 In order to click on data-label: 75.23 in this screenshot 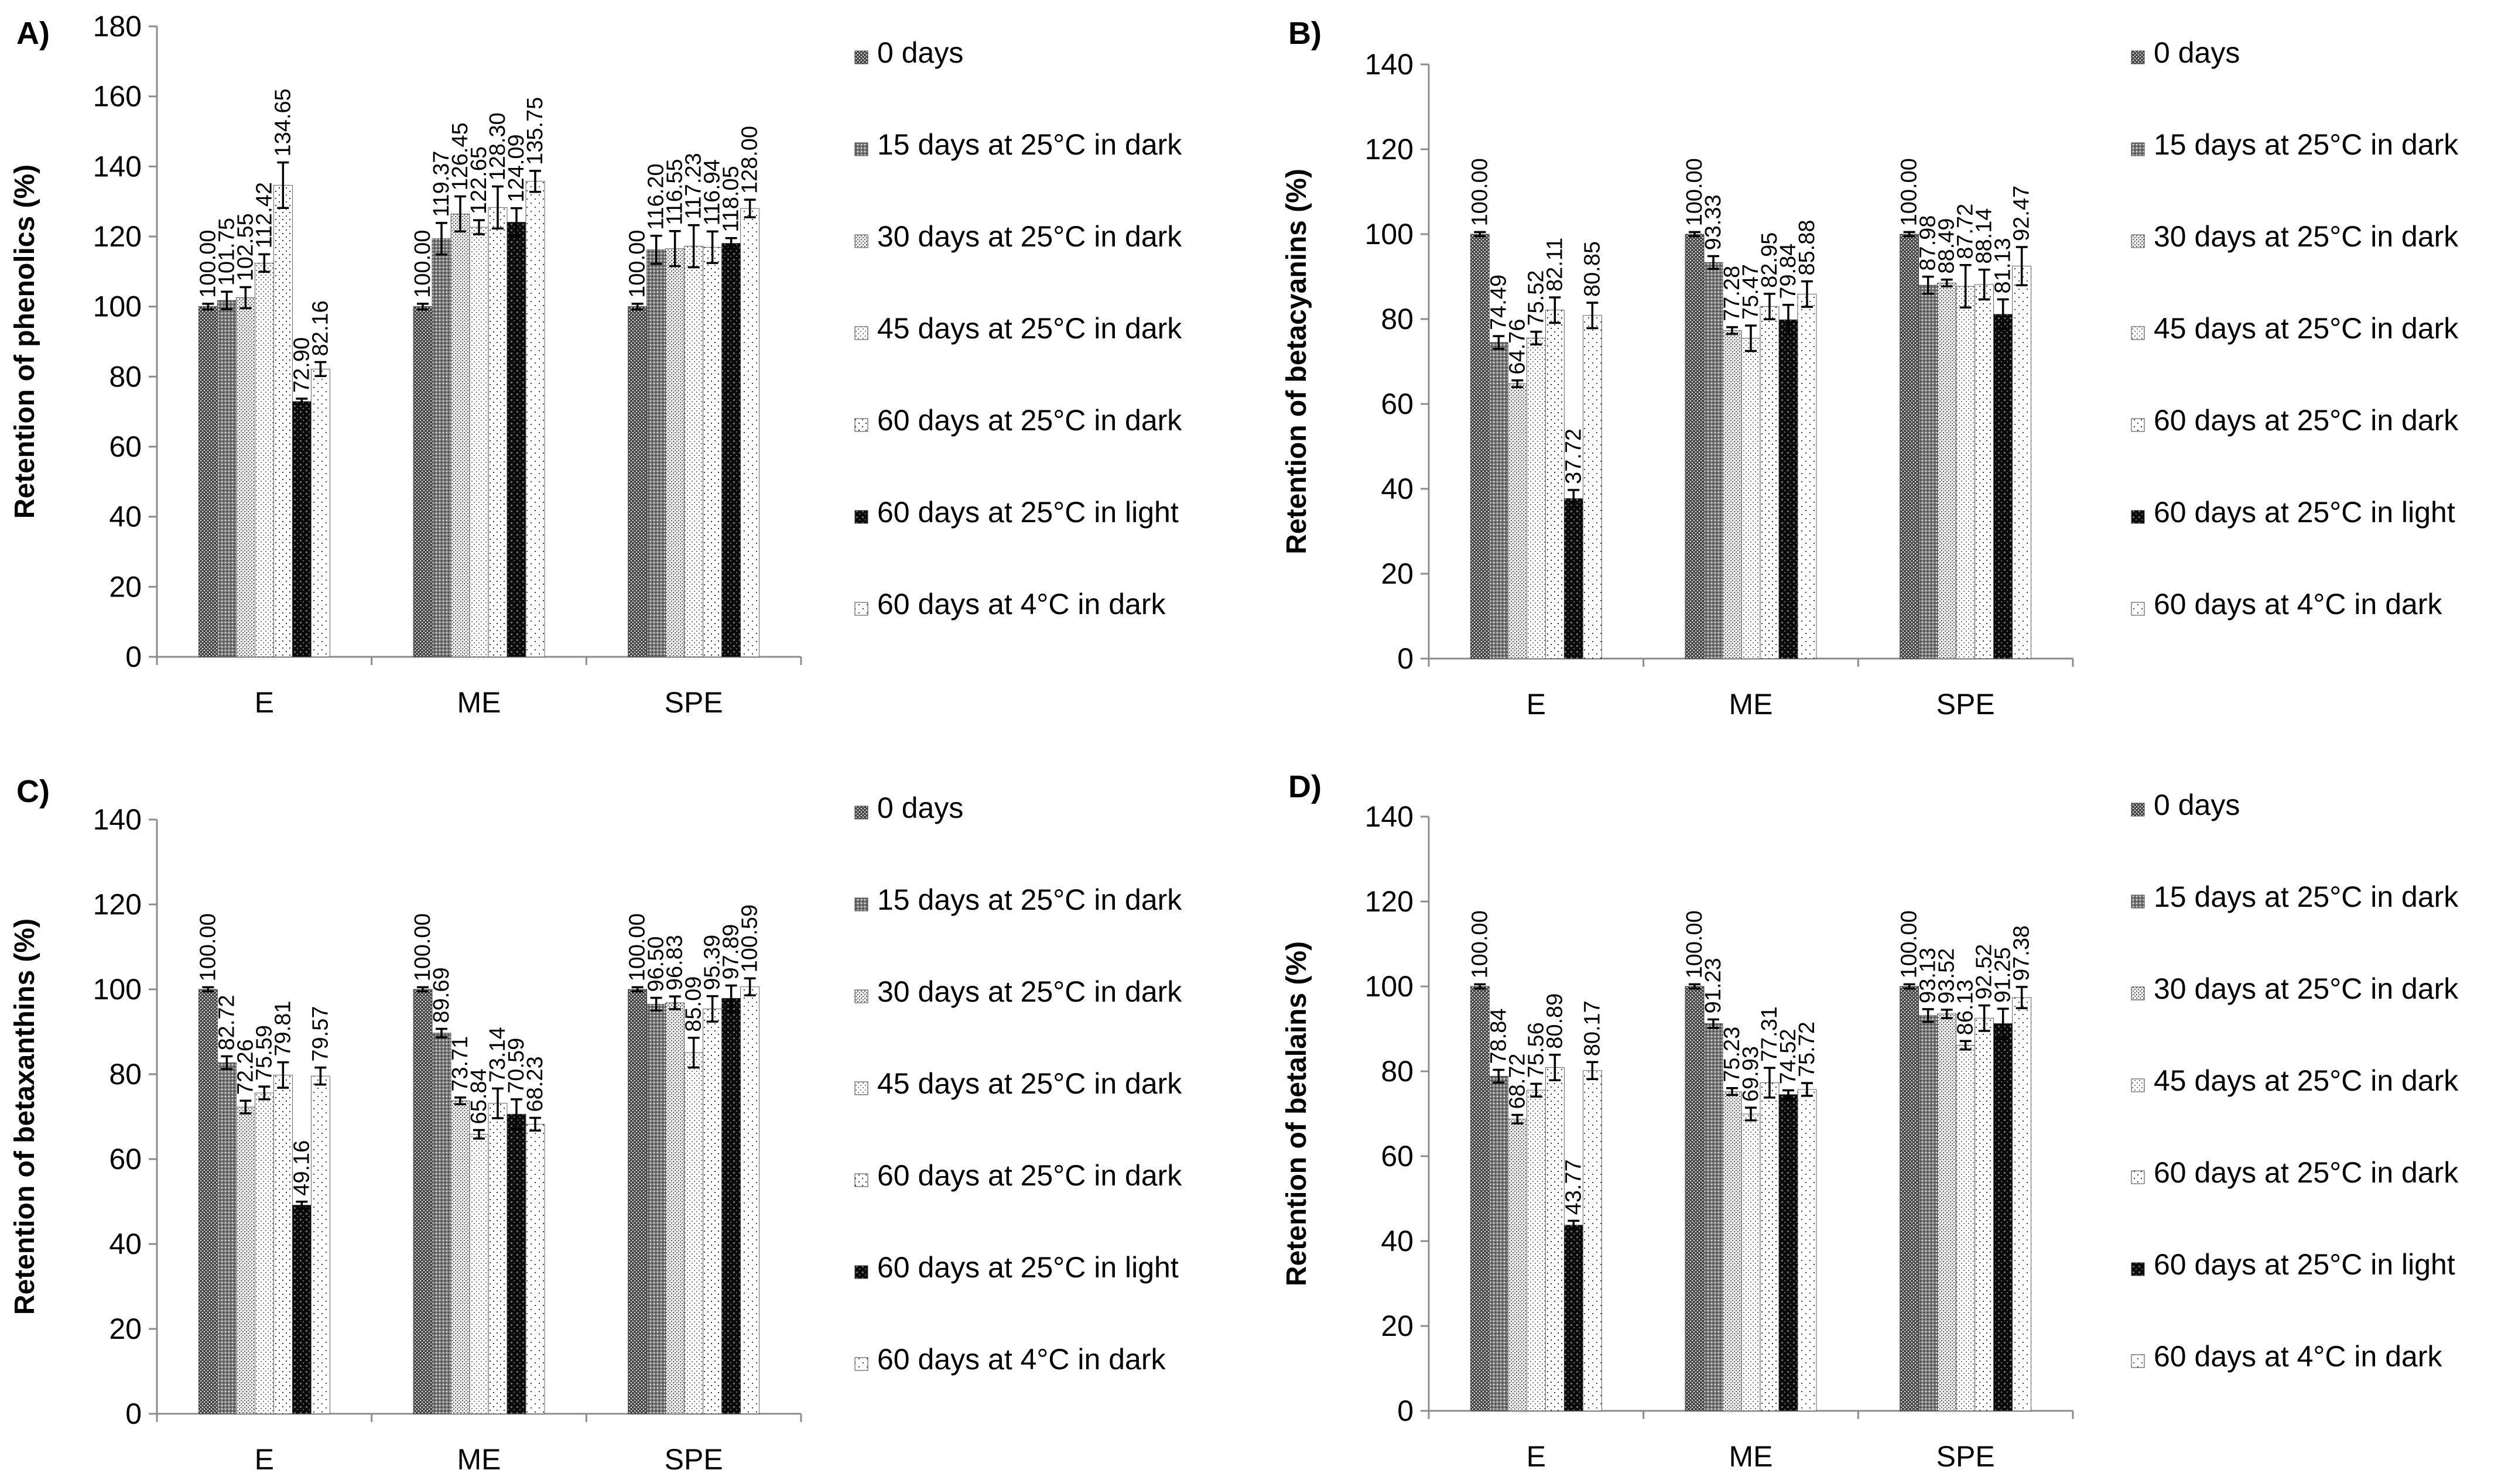, I will do `click(1732, 1054)`.